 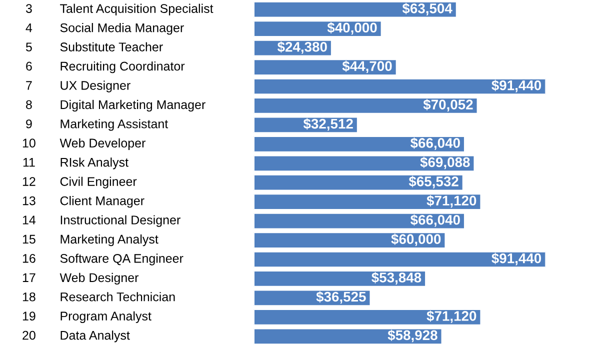 I want to click on y-tick-label: Program Analyst, so click(x=106, y=317).